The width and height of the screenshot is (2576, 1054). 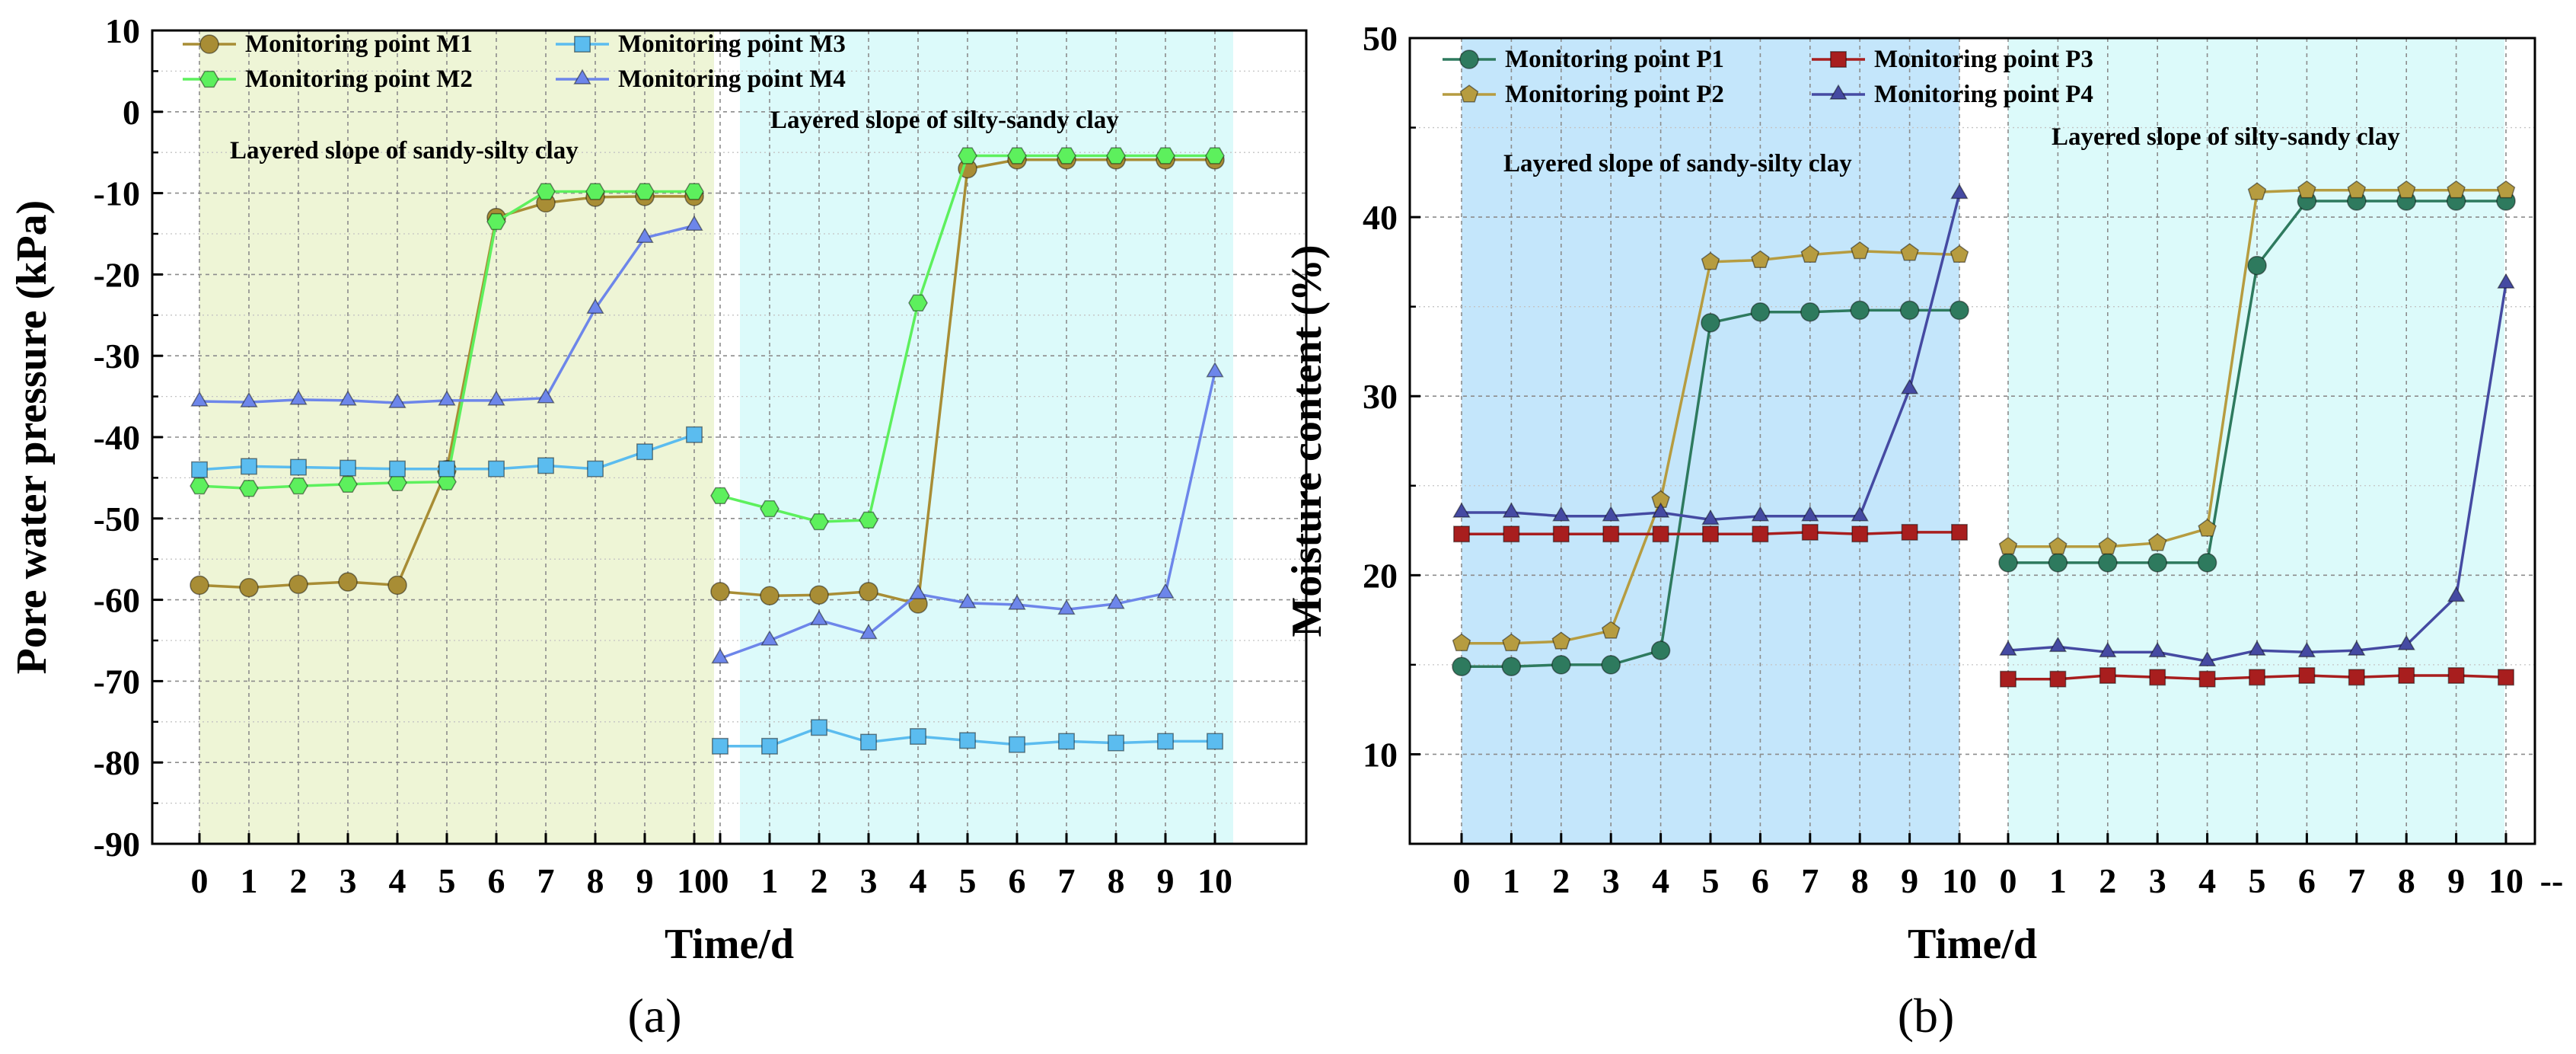 I want to click on x-tick-label: 1, so click(x=249, y=880).